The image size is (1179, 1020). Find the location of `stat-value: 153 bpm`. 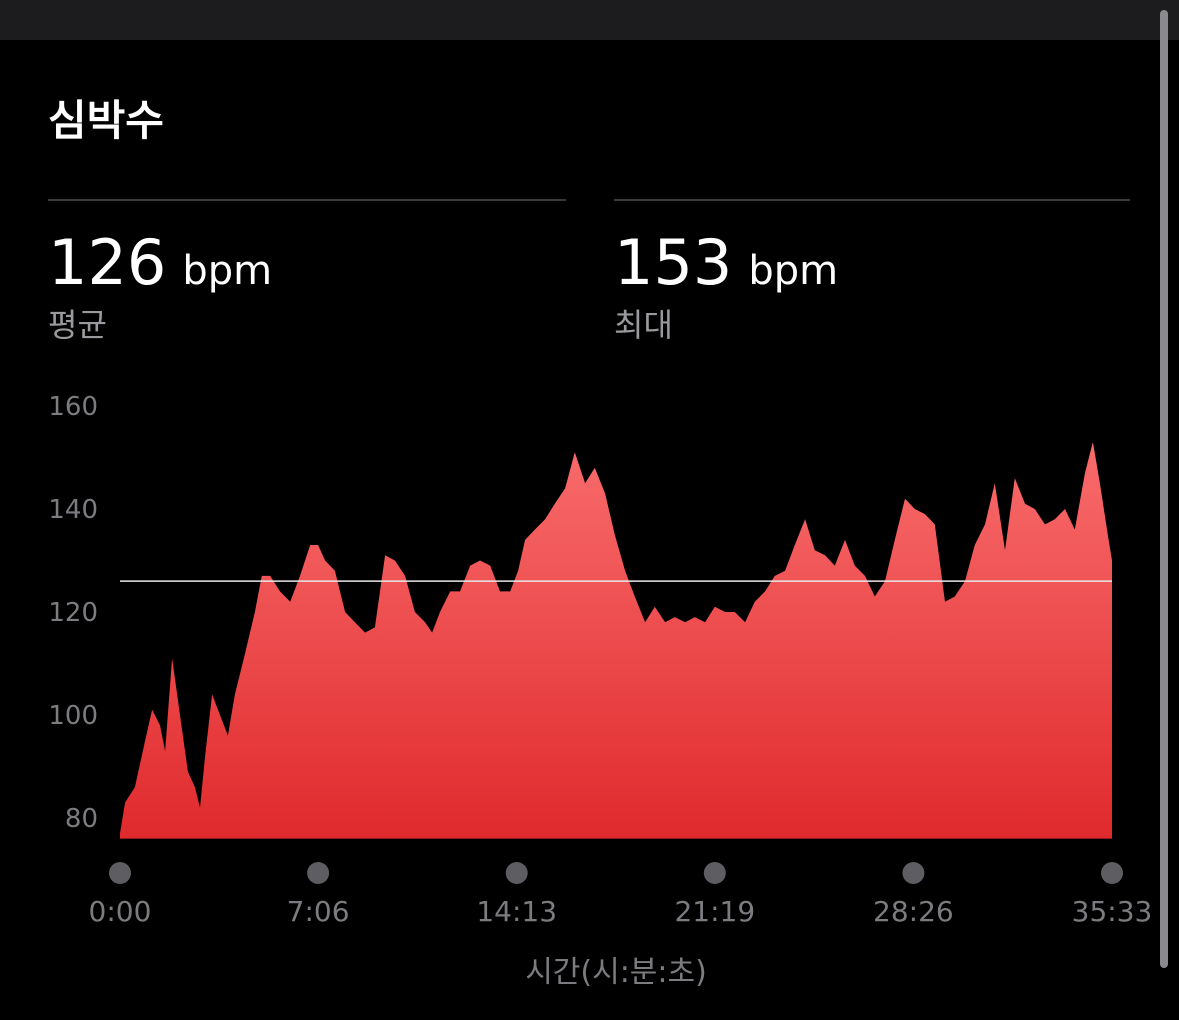

stat-value: 153 bpm is located at coordinates (726, 262).